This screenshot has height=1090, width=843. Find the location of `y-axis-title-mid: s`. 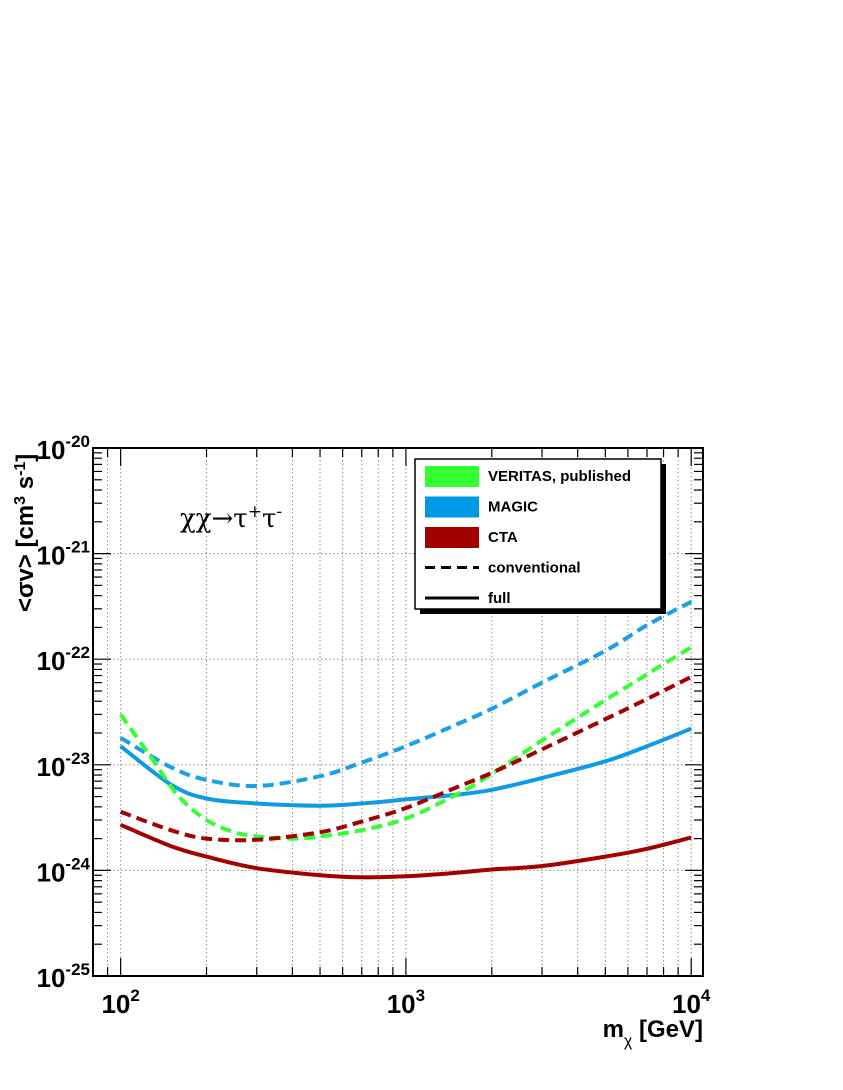

y-axis-title-mid: s is located at coordinates (25, 486).